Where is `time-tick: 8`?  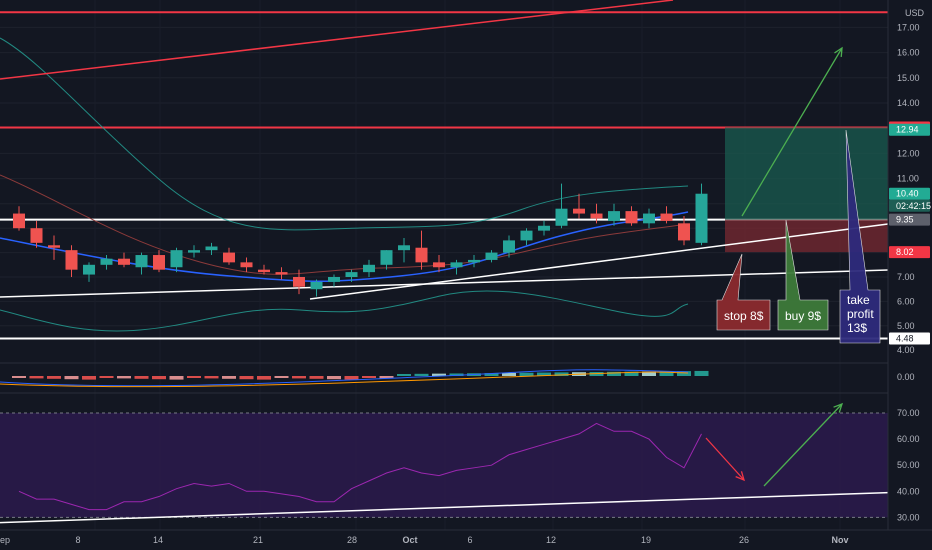 time-tick: 8 is located at coordinates (77, 540).